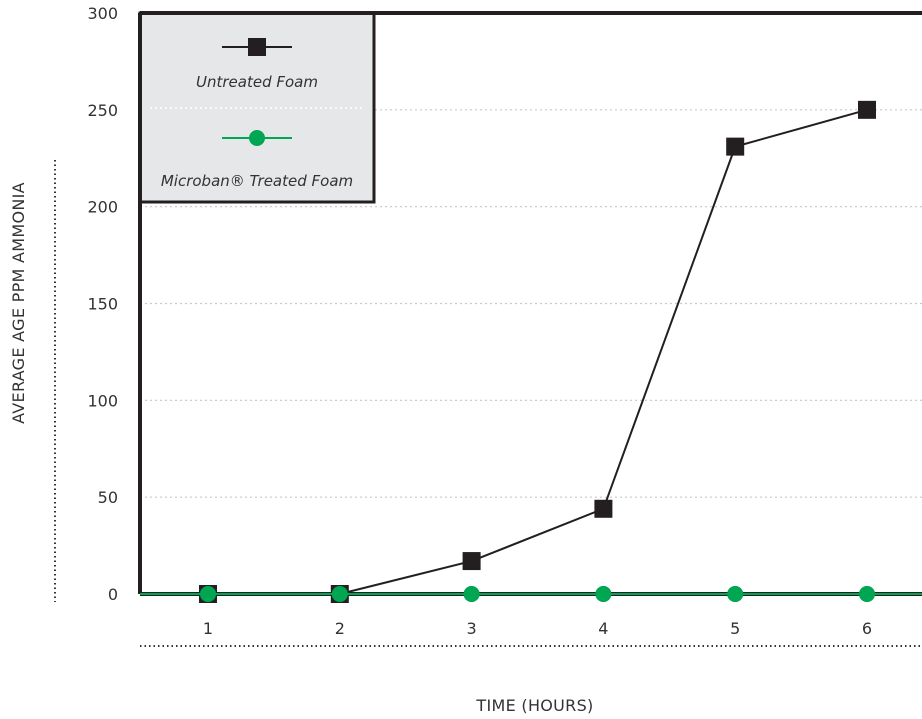  What do you see at coordinates (113, 594) in the screenshot?
I see `y-tick-label: 0` at bounding box center [113, 594].